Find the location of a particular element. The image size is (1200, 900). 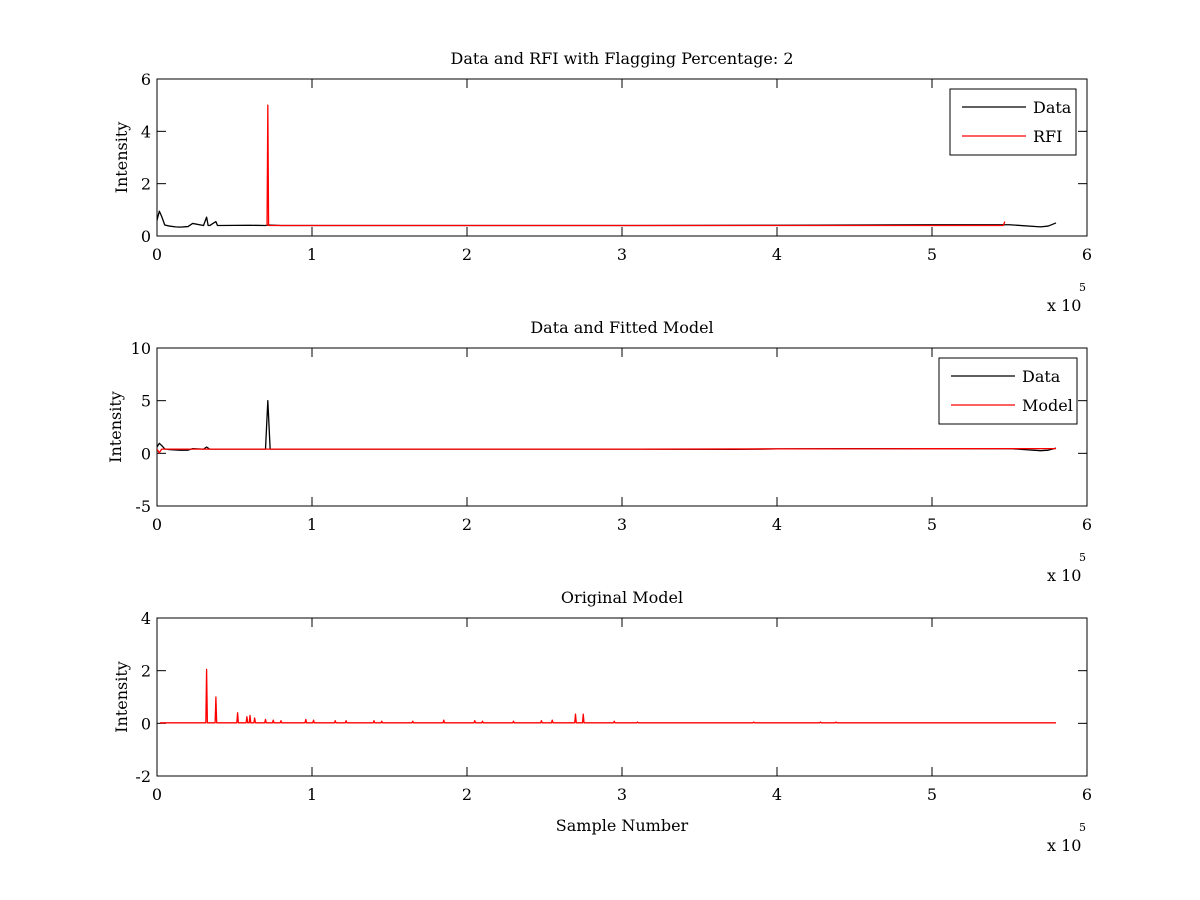

series-line-rfi is located at coordinates (636, 165).